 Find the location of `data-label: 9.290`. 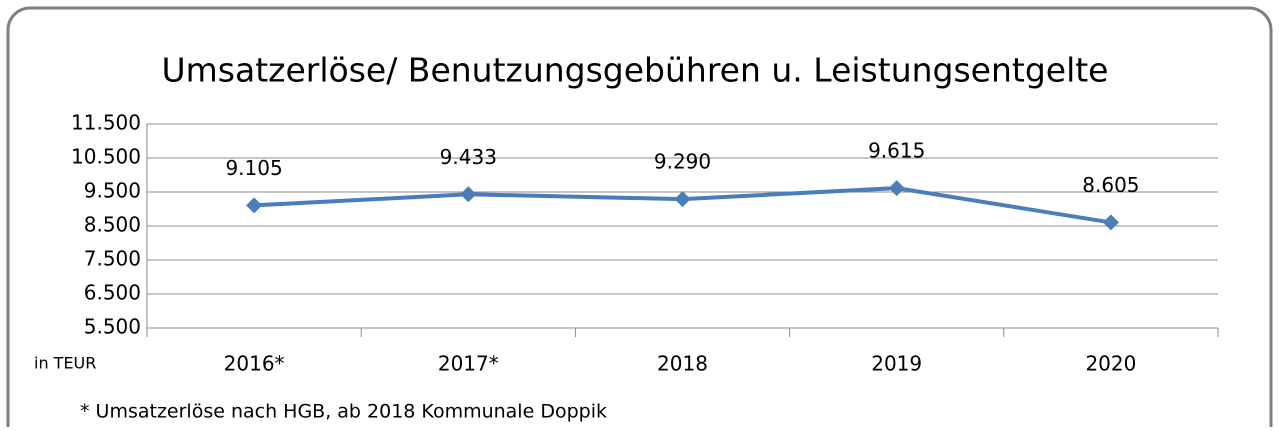

data-label: 9.290 is located at coordinates (682, 162).